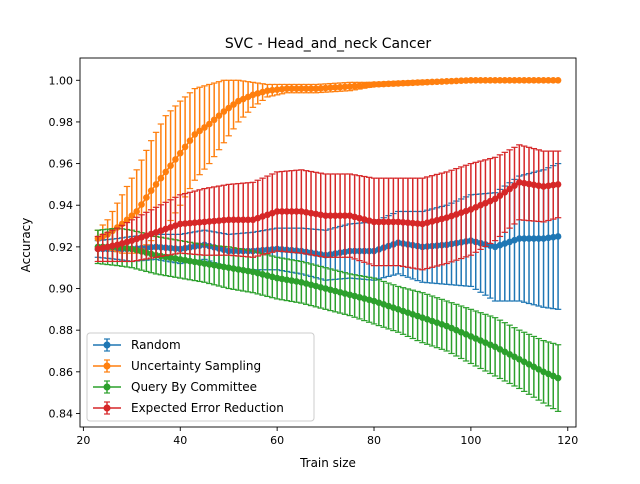 This screenshot has width=640, height=484. I want to click on x-tick-label: 40, so click(180, 440).